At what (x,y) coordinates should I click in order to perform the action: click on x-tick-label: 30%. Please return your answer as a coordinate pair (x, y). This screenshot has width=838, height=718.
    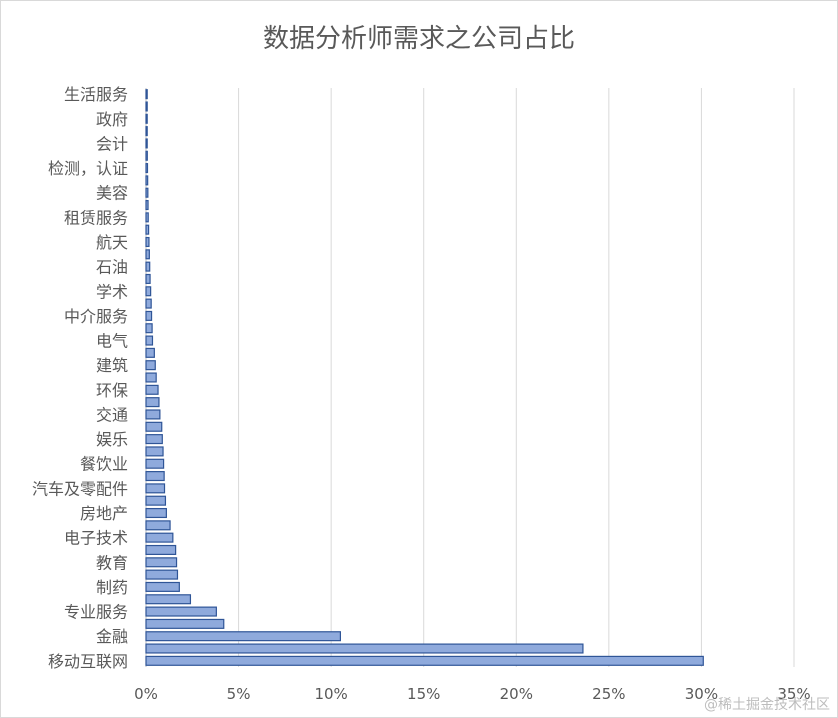
    Looking at the image, I should click on (701, 694).